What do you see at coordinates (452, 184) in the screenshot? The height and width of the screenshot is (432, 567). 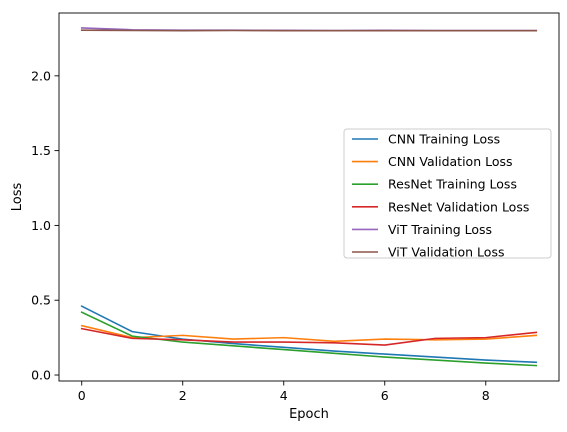 I see `legend-label: ResNet Training Loss` at bounding box center [452, 184].